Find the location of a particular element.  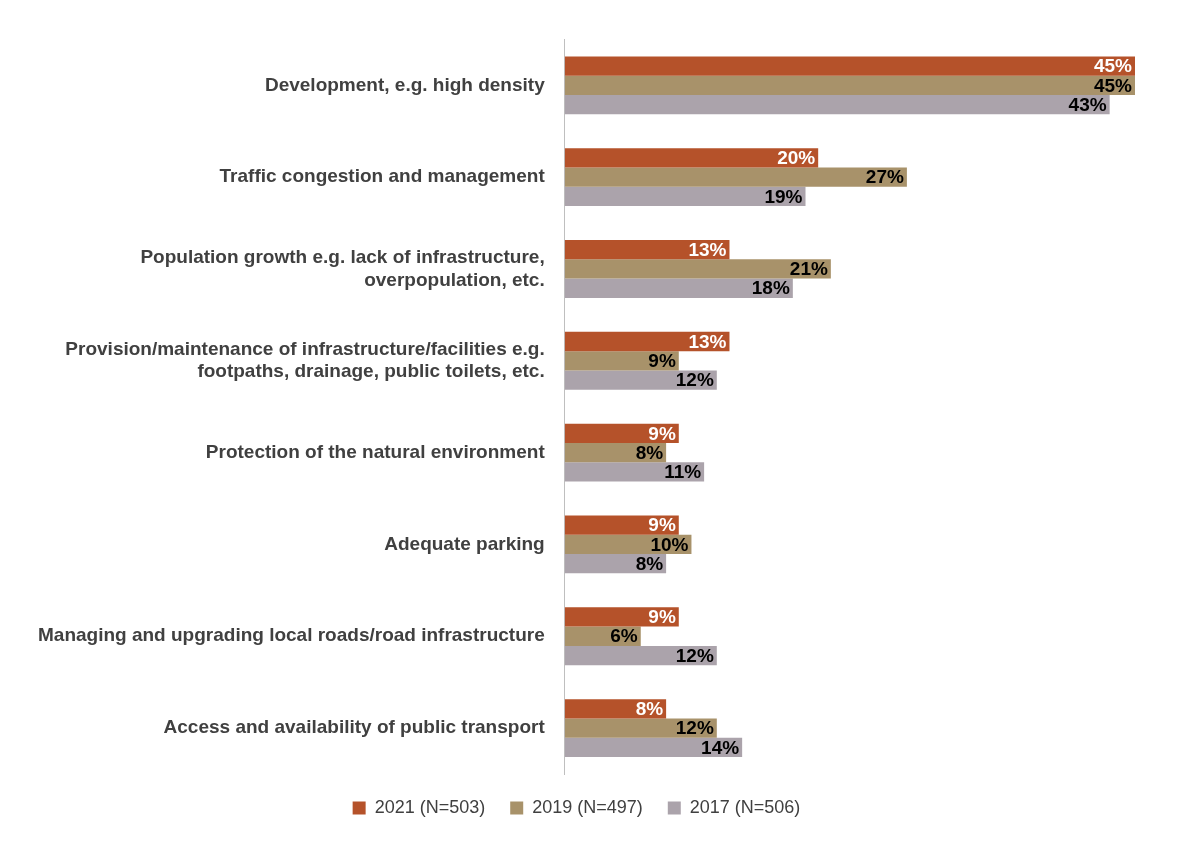

data-label: 27% is located at coordinates (884, 177).